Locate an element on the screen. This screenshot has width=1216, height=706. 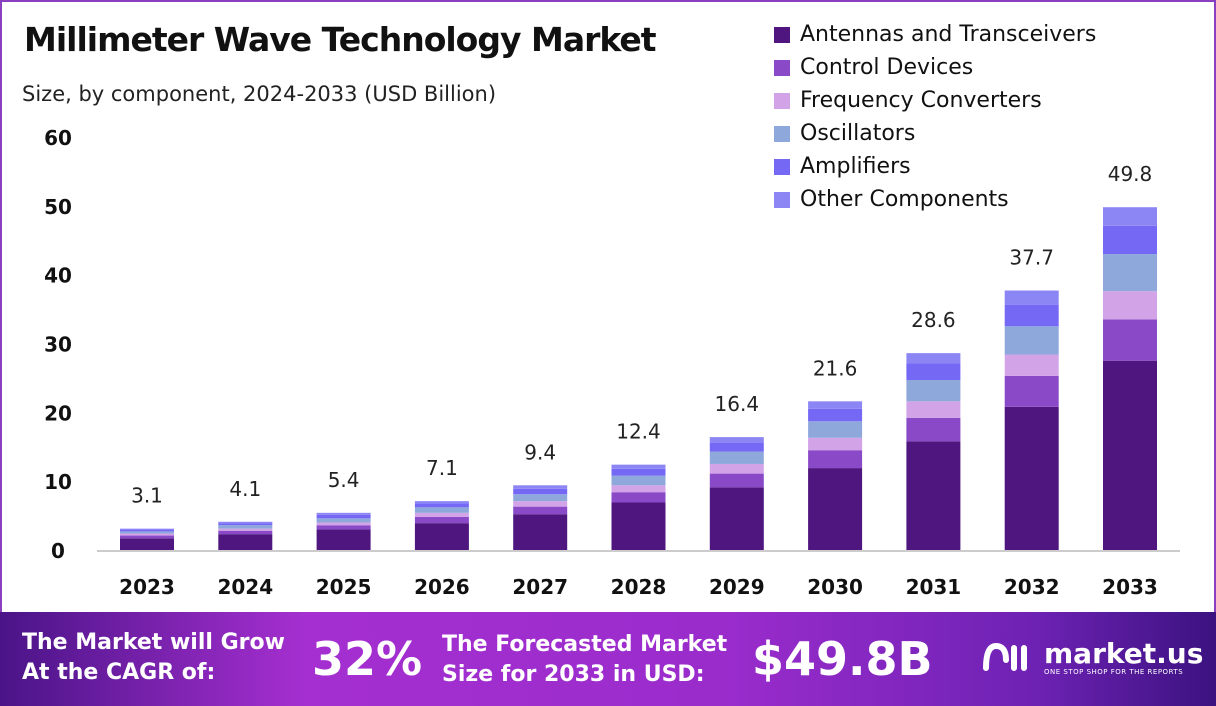
y-tick-label: 10 is located at coordinates (58, 482).